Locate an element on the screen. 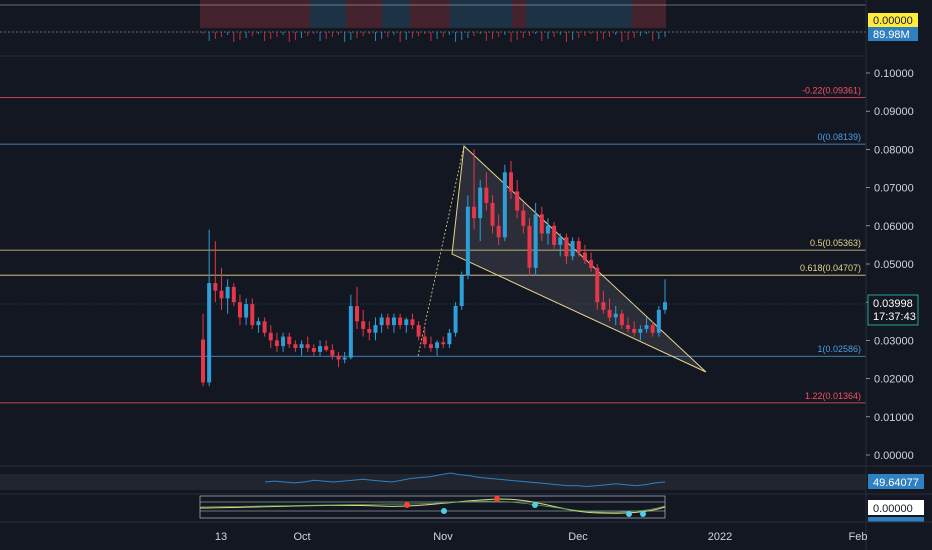  volume-badge: 89.98M is located at coordinates (893, 34).